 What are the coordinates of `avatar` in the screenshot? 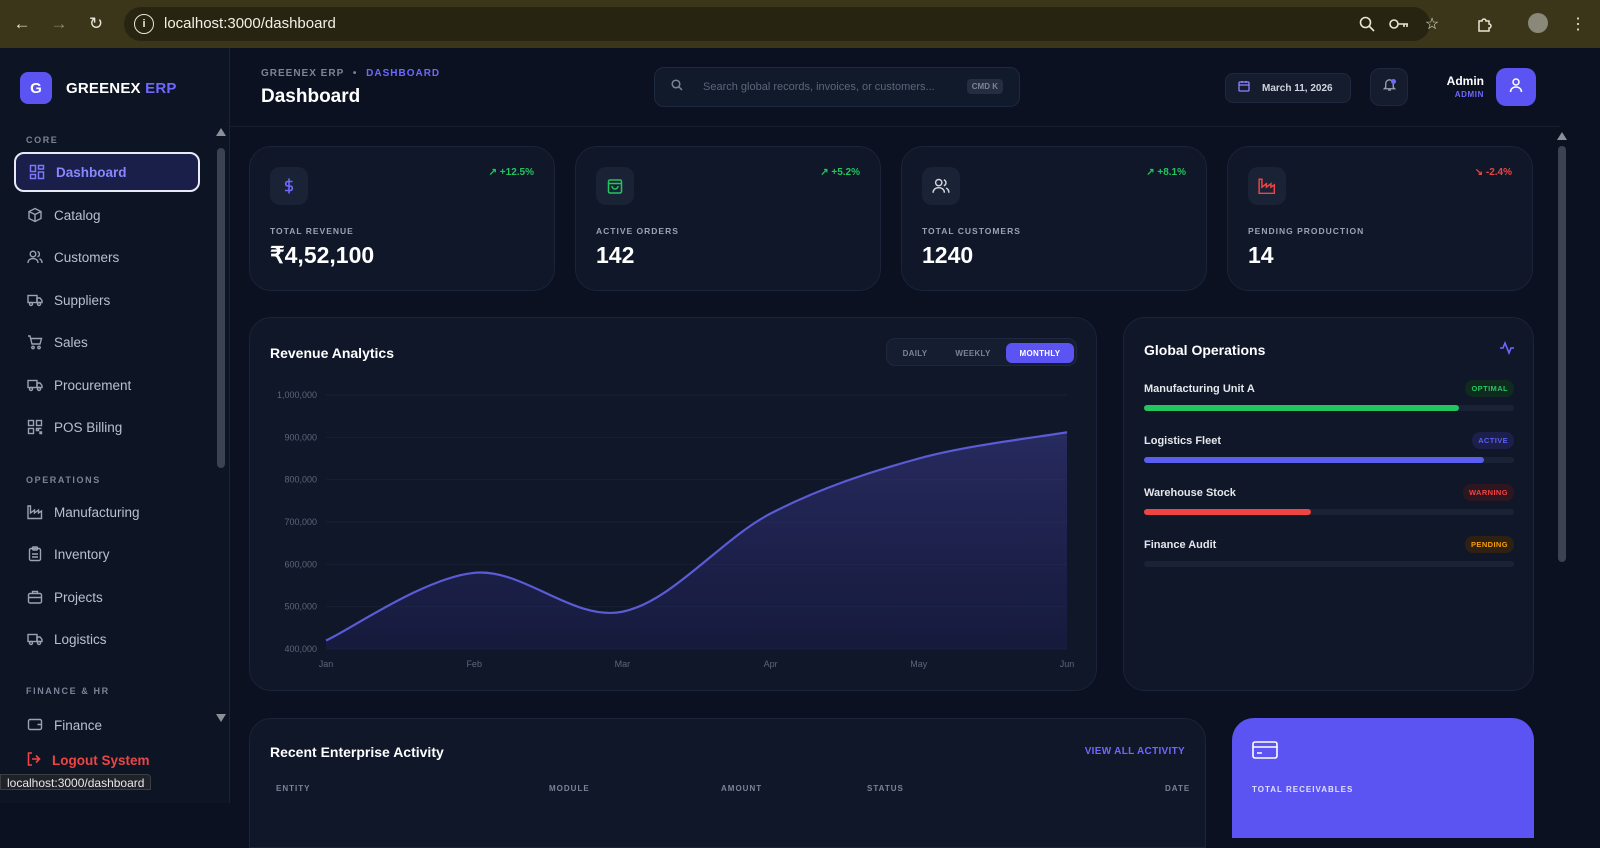 It's located at (1516, 87).